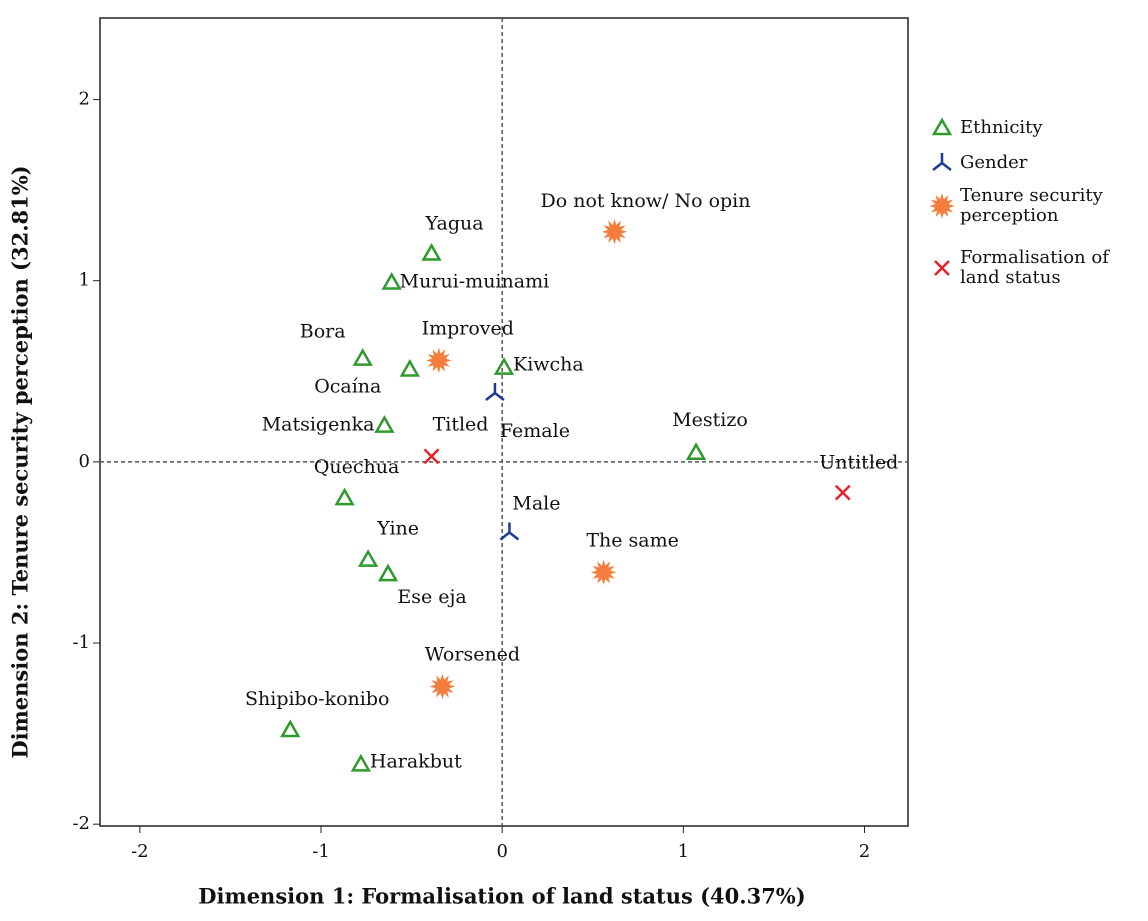 Image resolution: width=1148 pixels, height=921 pixels. I want to click on legend-line: Formalisation of, so click(1035, 257).